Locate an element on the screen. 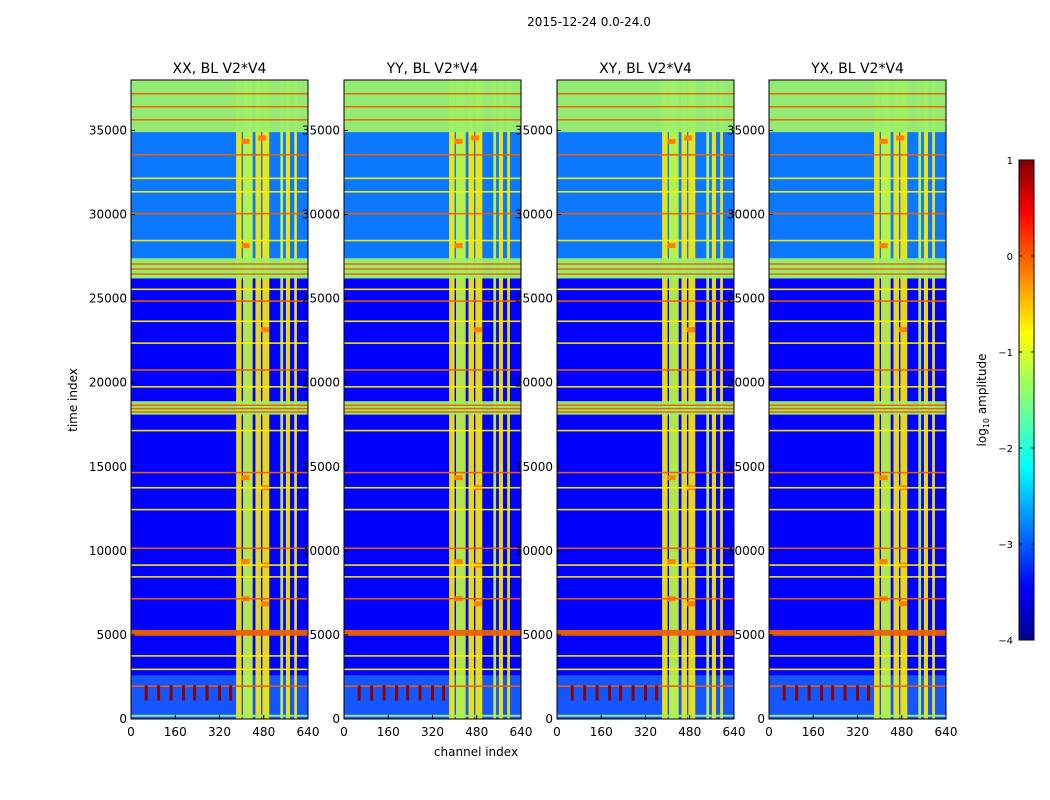 This screenshot has height=800, width=1050. y-tick-label: 25000 is located at coordinates (746, 299).